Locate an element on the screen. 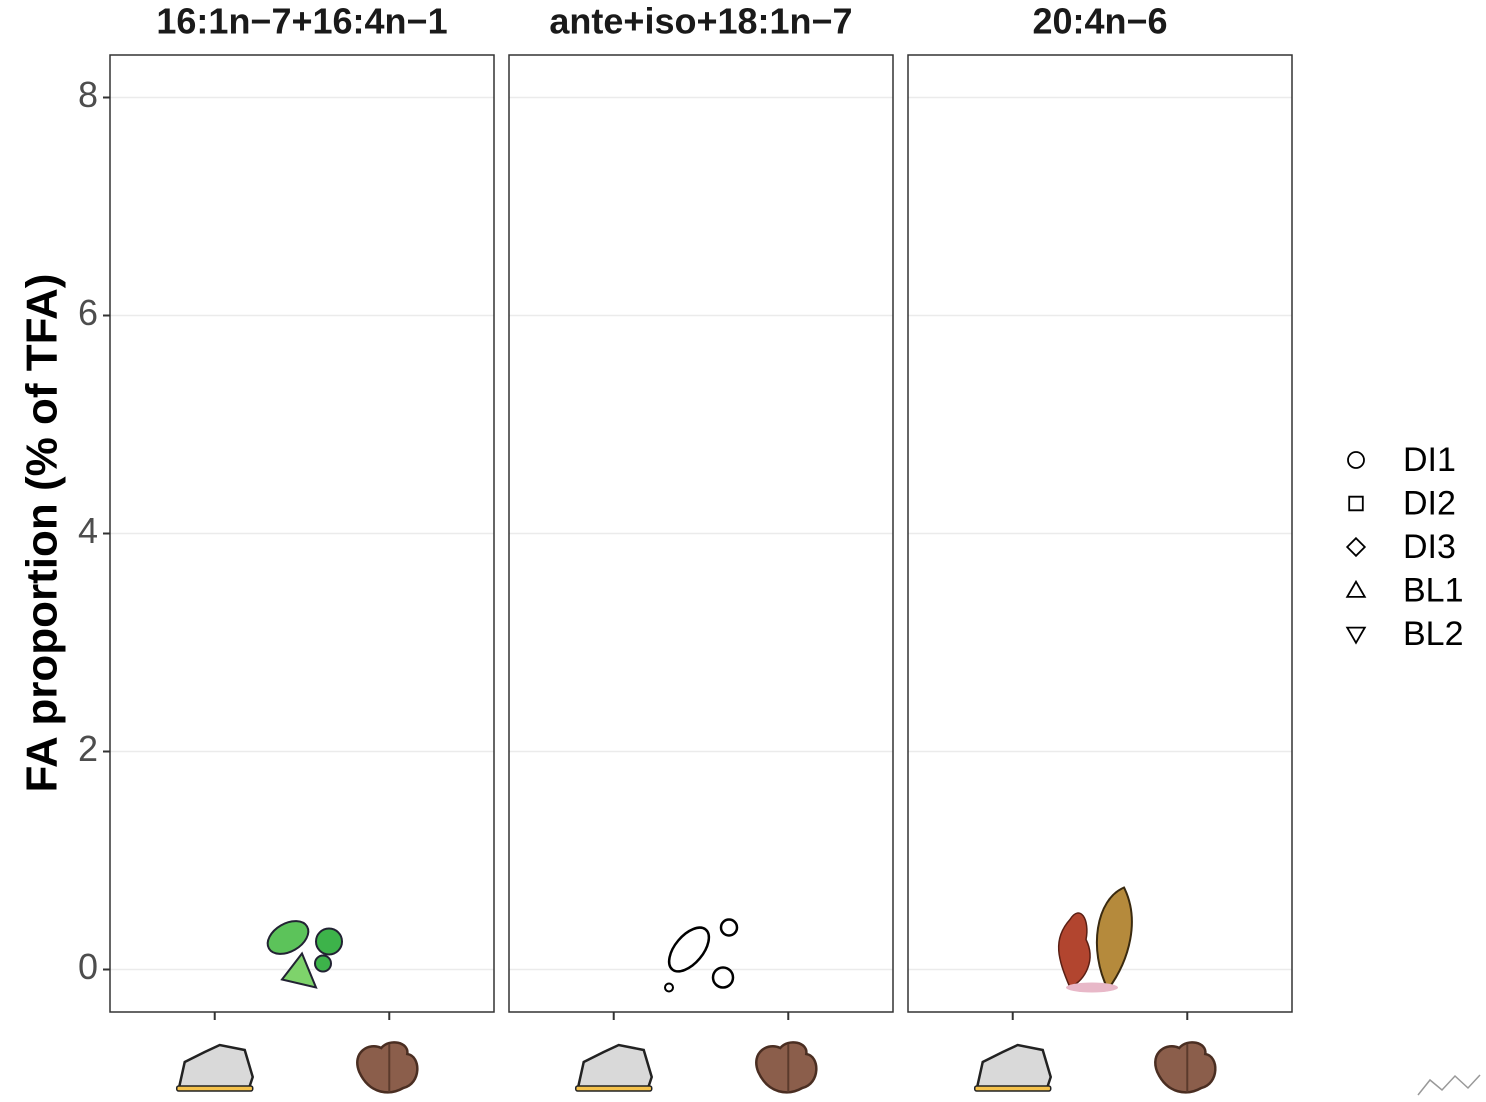 This screenshot has height=1102, width=1486. legend-label: BL1 is located at coordinates (1433, 590).